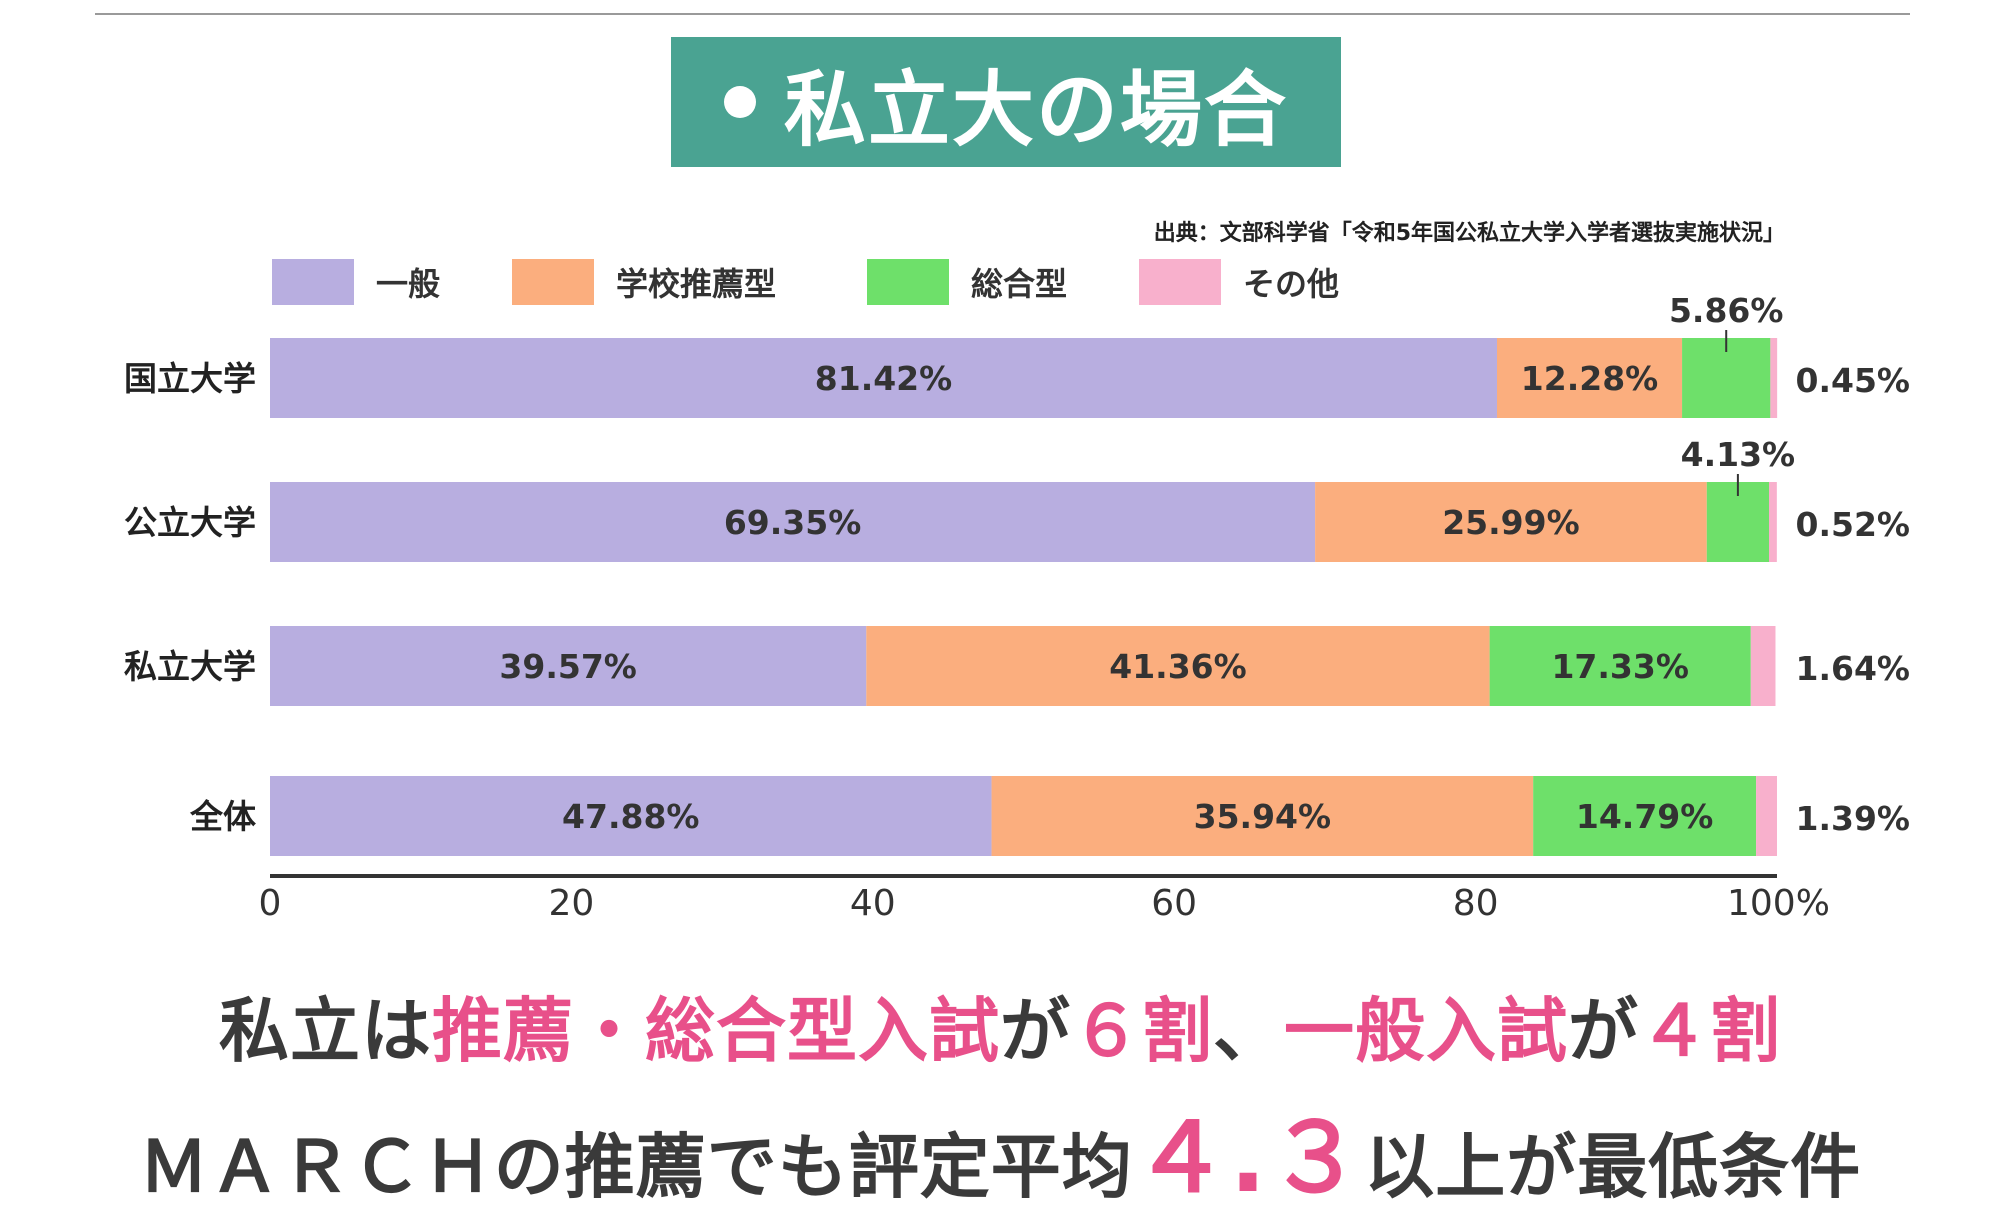  I want to click on highlight-text: ６割, so click(1142, 1031).